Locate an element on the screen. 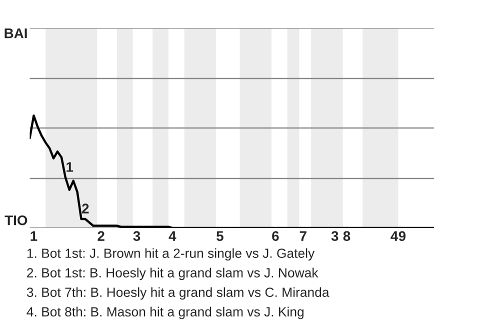 This screenshot has width=480, height=320. x-tick-label: 5 is located at coordinates (220, 236).